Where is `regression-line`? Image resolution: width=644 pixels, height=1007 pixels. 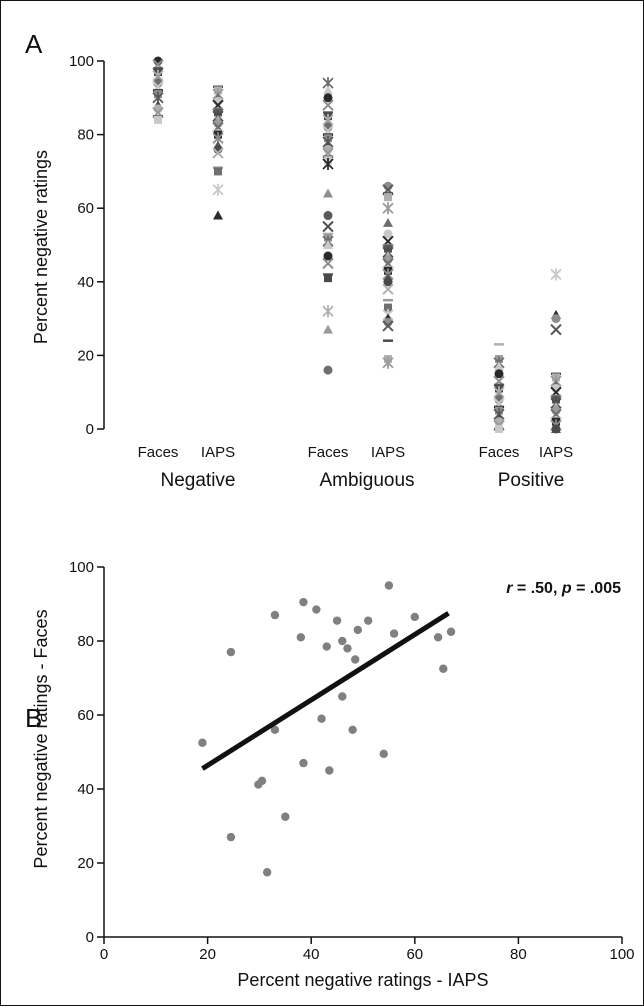
regression-line is located at coordinates (325, 691).